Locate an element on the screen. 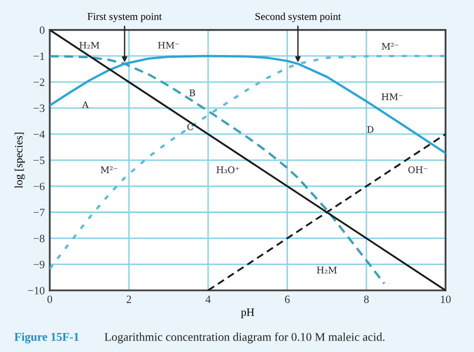 This screenshot has height=352, width=474. y-tick-label: 0 is located at coordinates (42, 30).